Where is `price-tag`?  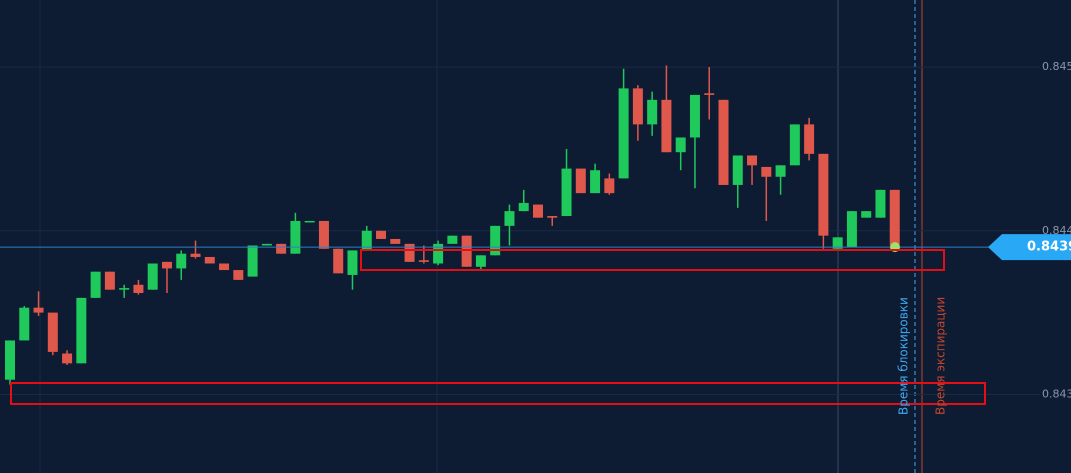
price-tag is located at coordinates (1029, 247).